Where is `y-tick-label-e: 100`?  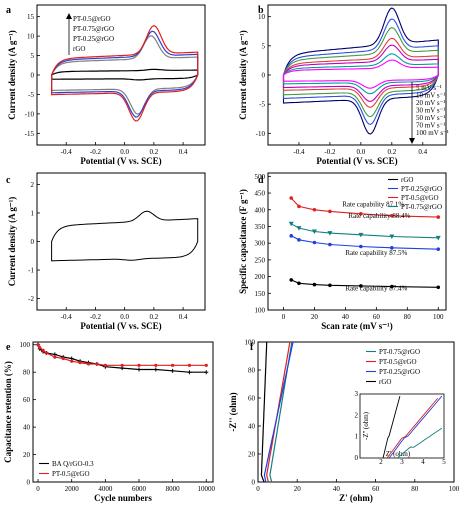 y-tick-label-e: 100 is located at coordinates (25, 345).